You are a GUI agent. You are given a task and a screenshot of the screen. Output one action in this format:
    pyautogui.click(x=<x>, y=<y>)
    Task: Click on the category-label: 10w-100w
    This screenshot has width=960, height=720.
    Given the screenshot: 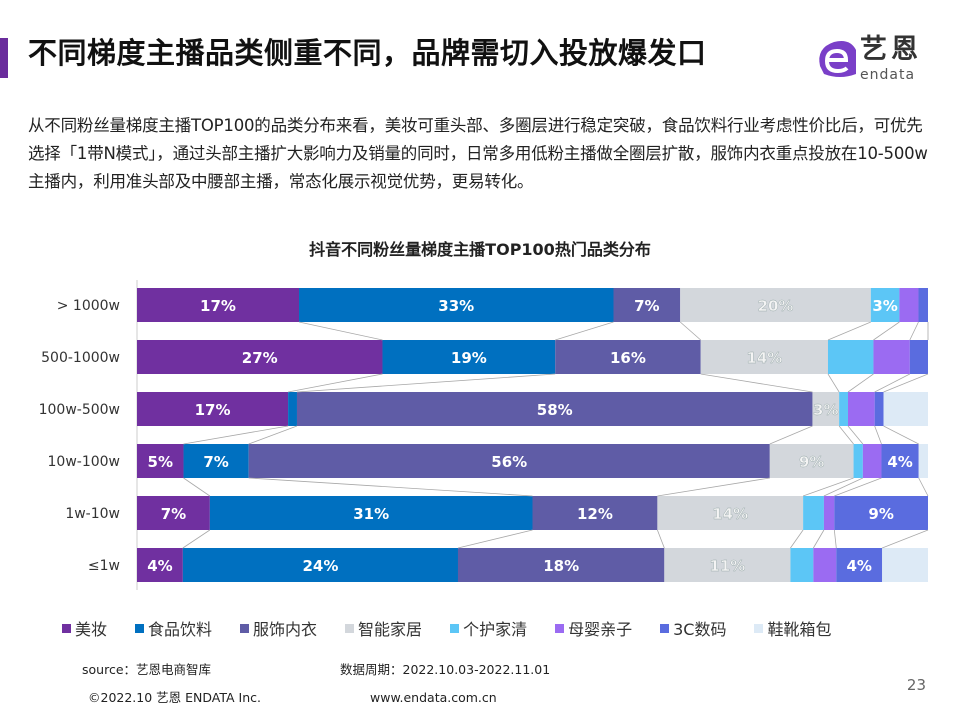 What is the action you would take?
    pyautogui.click(x=84, y=462)
    